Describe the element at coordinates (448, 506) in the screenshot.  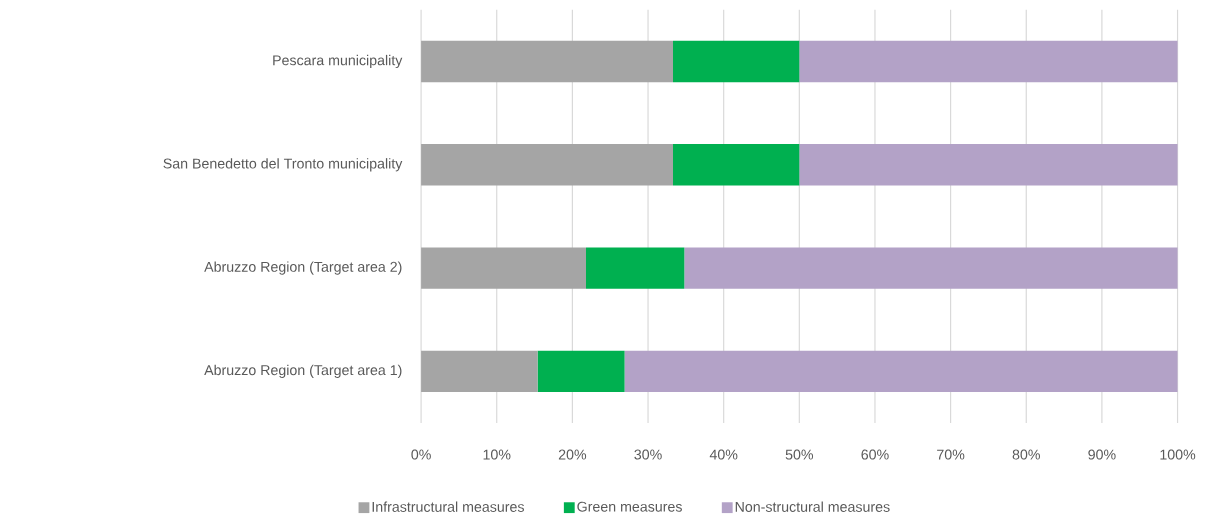
I see `legend-label: Infrastructural measures` at that location.